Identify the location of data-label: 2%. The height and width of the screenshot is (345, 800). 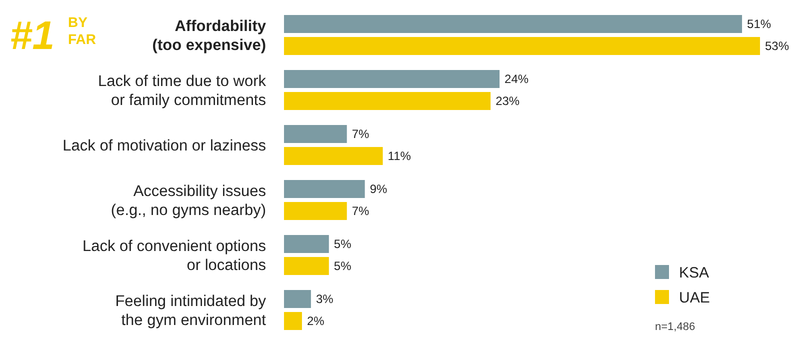
(315, 321).